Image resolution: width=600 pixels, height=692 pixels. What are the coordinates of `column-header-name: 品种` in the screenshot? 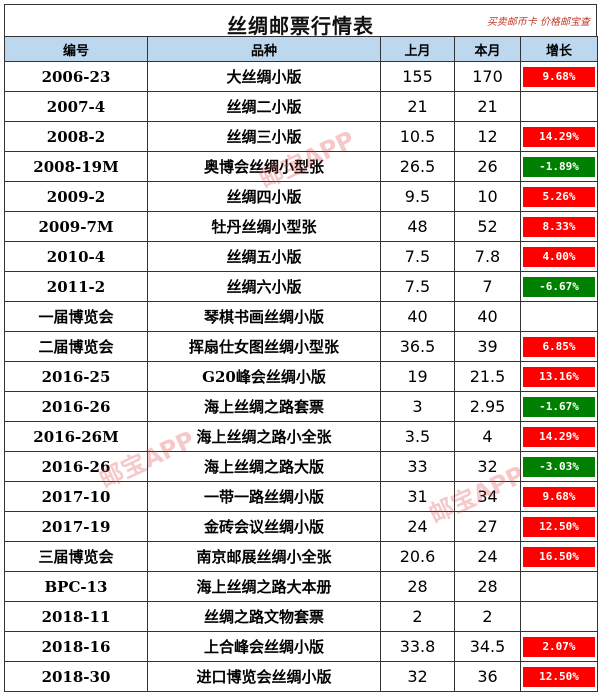 It's located at (264, 49).